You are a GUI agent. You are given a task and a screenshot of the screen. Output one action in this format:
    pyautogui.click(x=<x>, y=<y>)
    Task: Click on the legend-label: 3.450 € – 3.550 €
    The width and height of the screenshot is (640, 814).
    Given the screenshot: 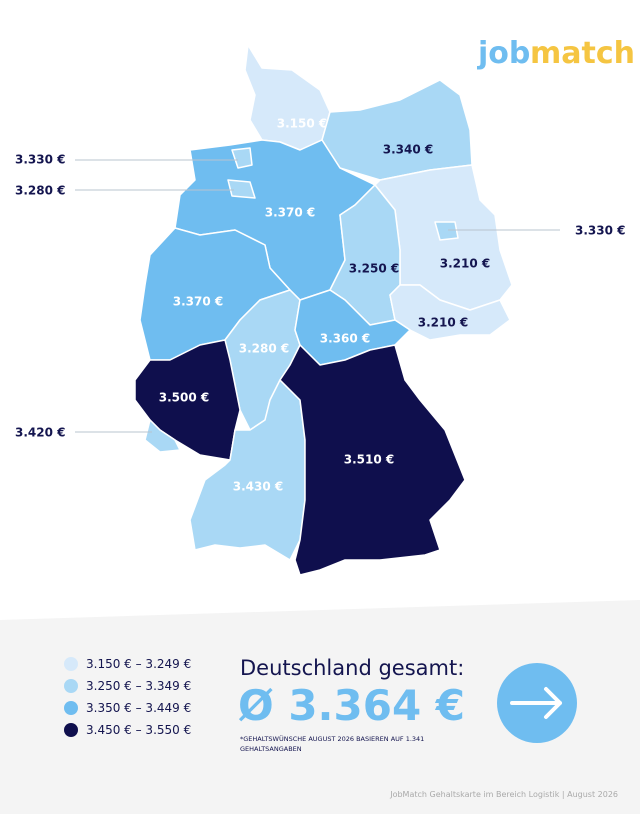 What is the action you would take?
    pyautogui.click(x=138, y=730)
    